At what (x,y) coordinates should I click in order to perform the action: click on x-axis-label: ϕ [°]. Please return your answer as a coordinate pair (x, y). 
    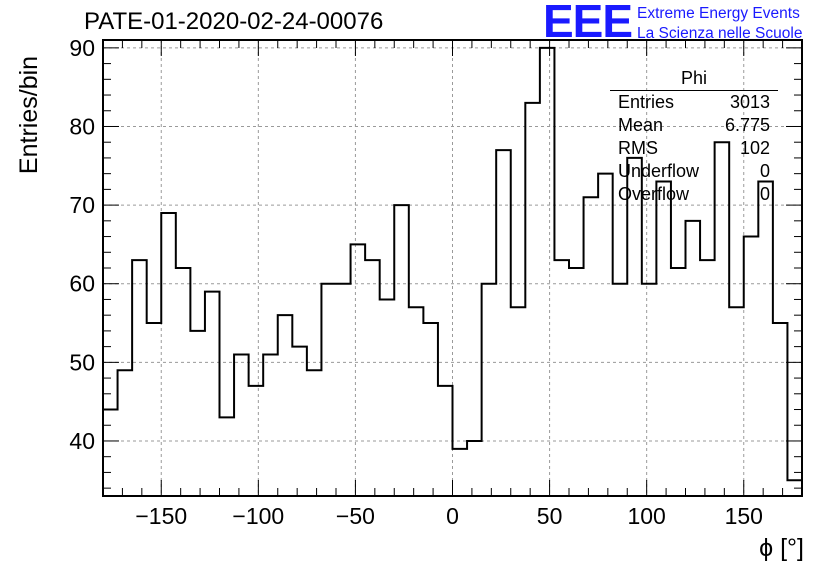
    Looking at the image, I should click on (781, 548).